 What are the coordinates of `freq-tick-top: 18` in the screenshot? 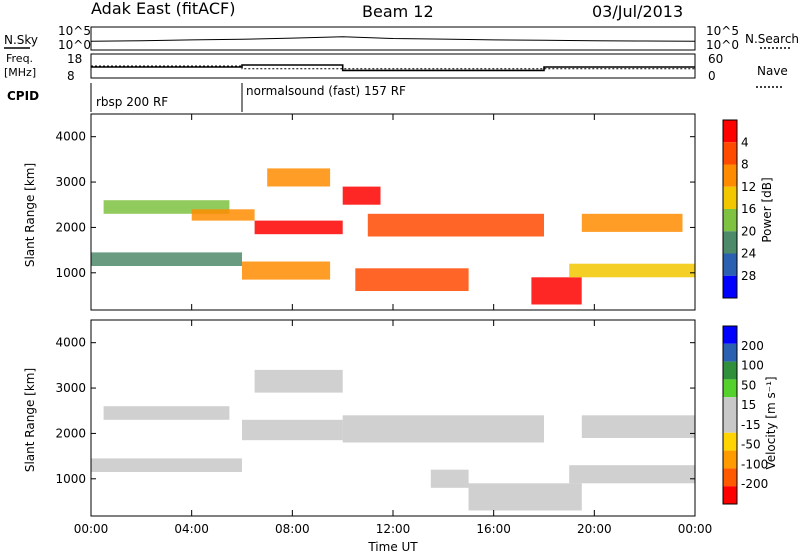 It's located at (74, 59).